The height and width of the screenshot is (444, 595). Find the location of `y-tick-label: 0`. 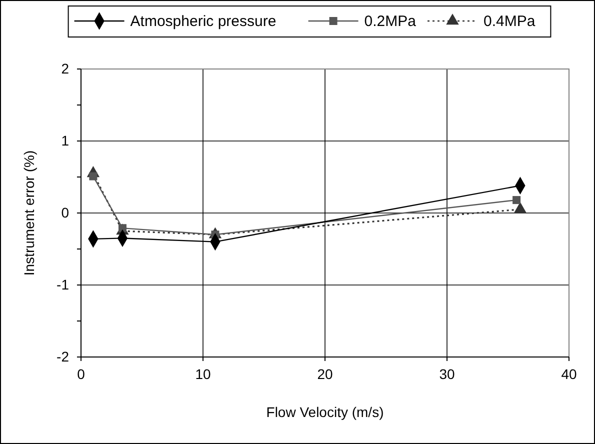

y-tick-label: 0 is located at coordinates (65, 212).